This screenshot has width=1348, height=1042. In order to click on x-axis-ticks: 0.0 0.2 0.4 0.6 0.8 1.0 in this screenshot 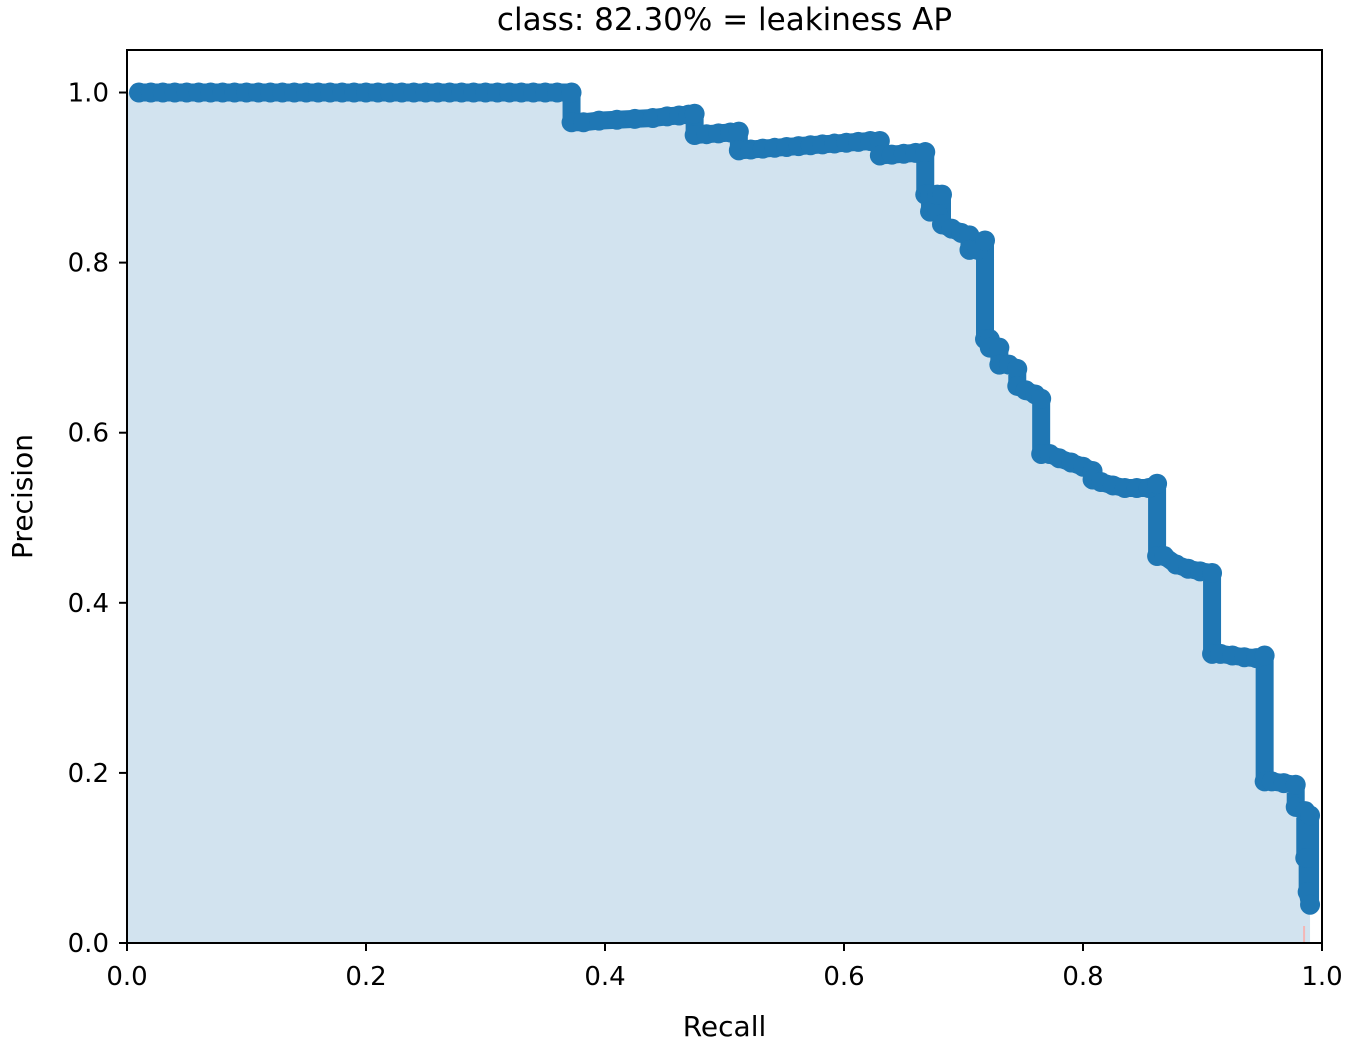, I will do `click(724, 967)`.